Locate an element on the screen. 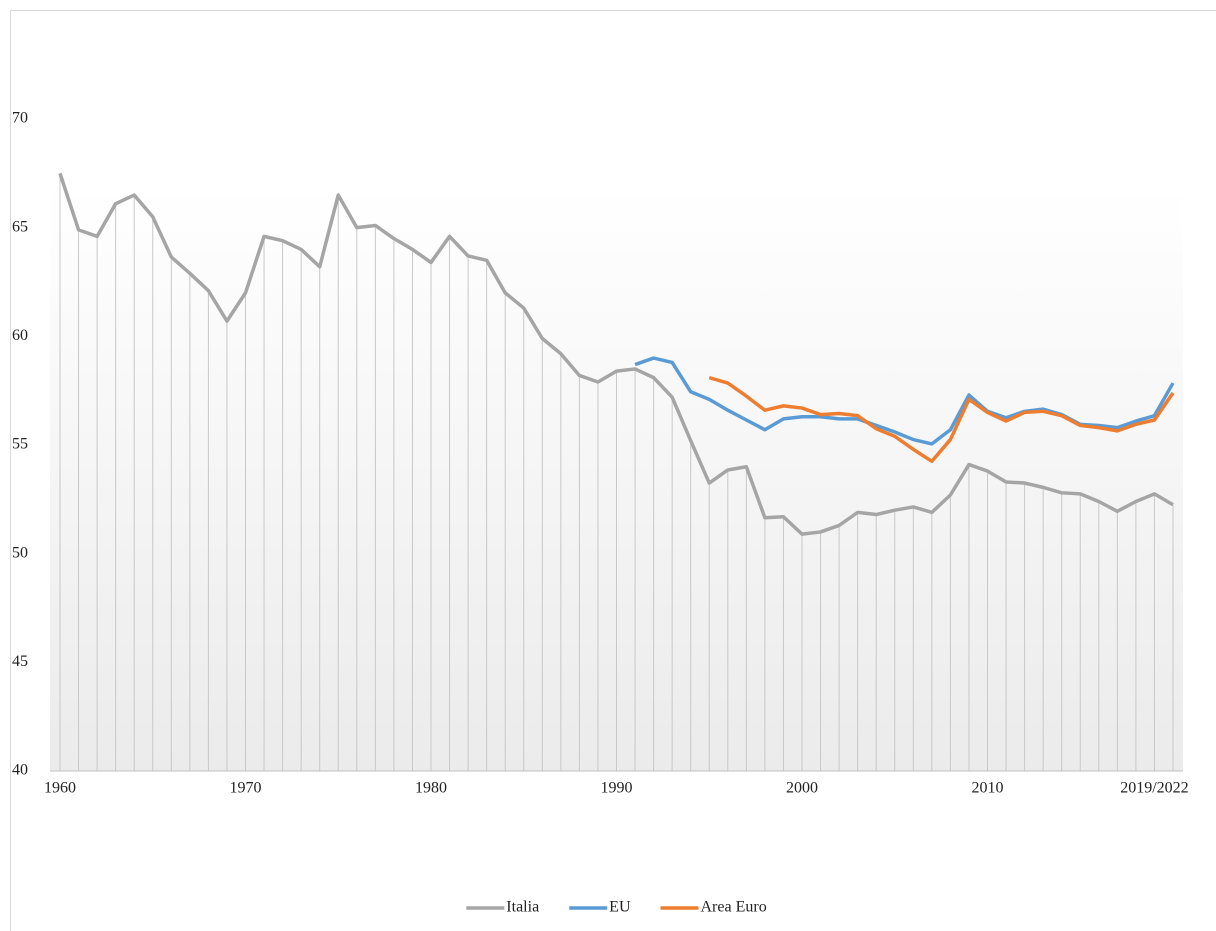 The height and width of the screenshot is (931, 1216). x-tick-label: 1980 is located at coordinates (431, 788).